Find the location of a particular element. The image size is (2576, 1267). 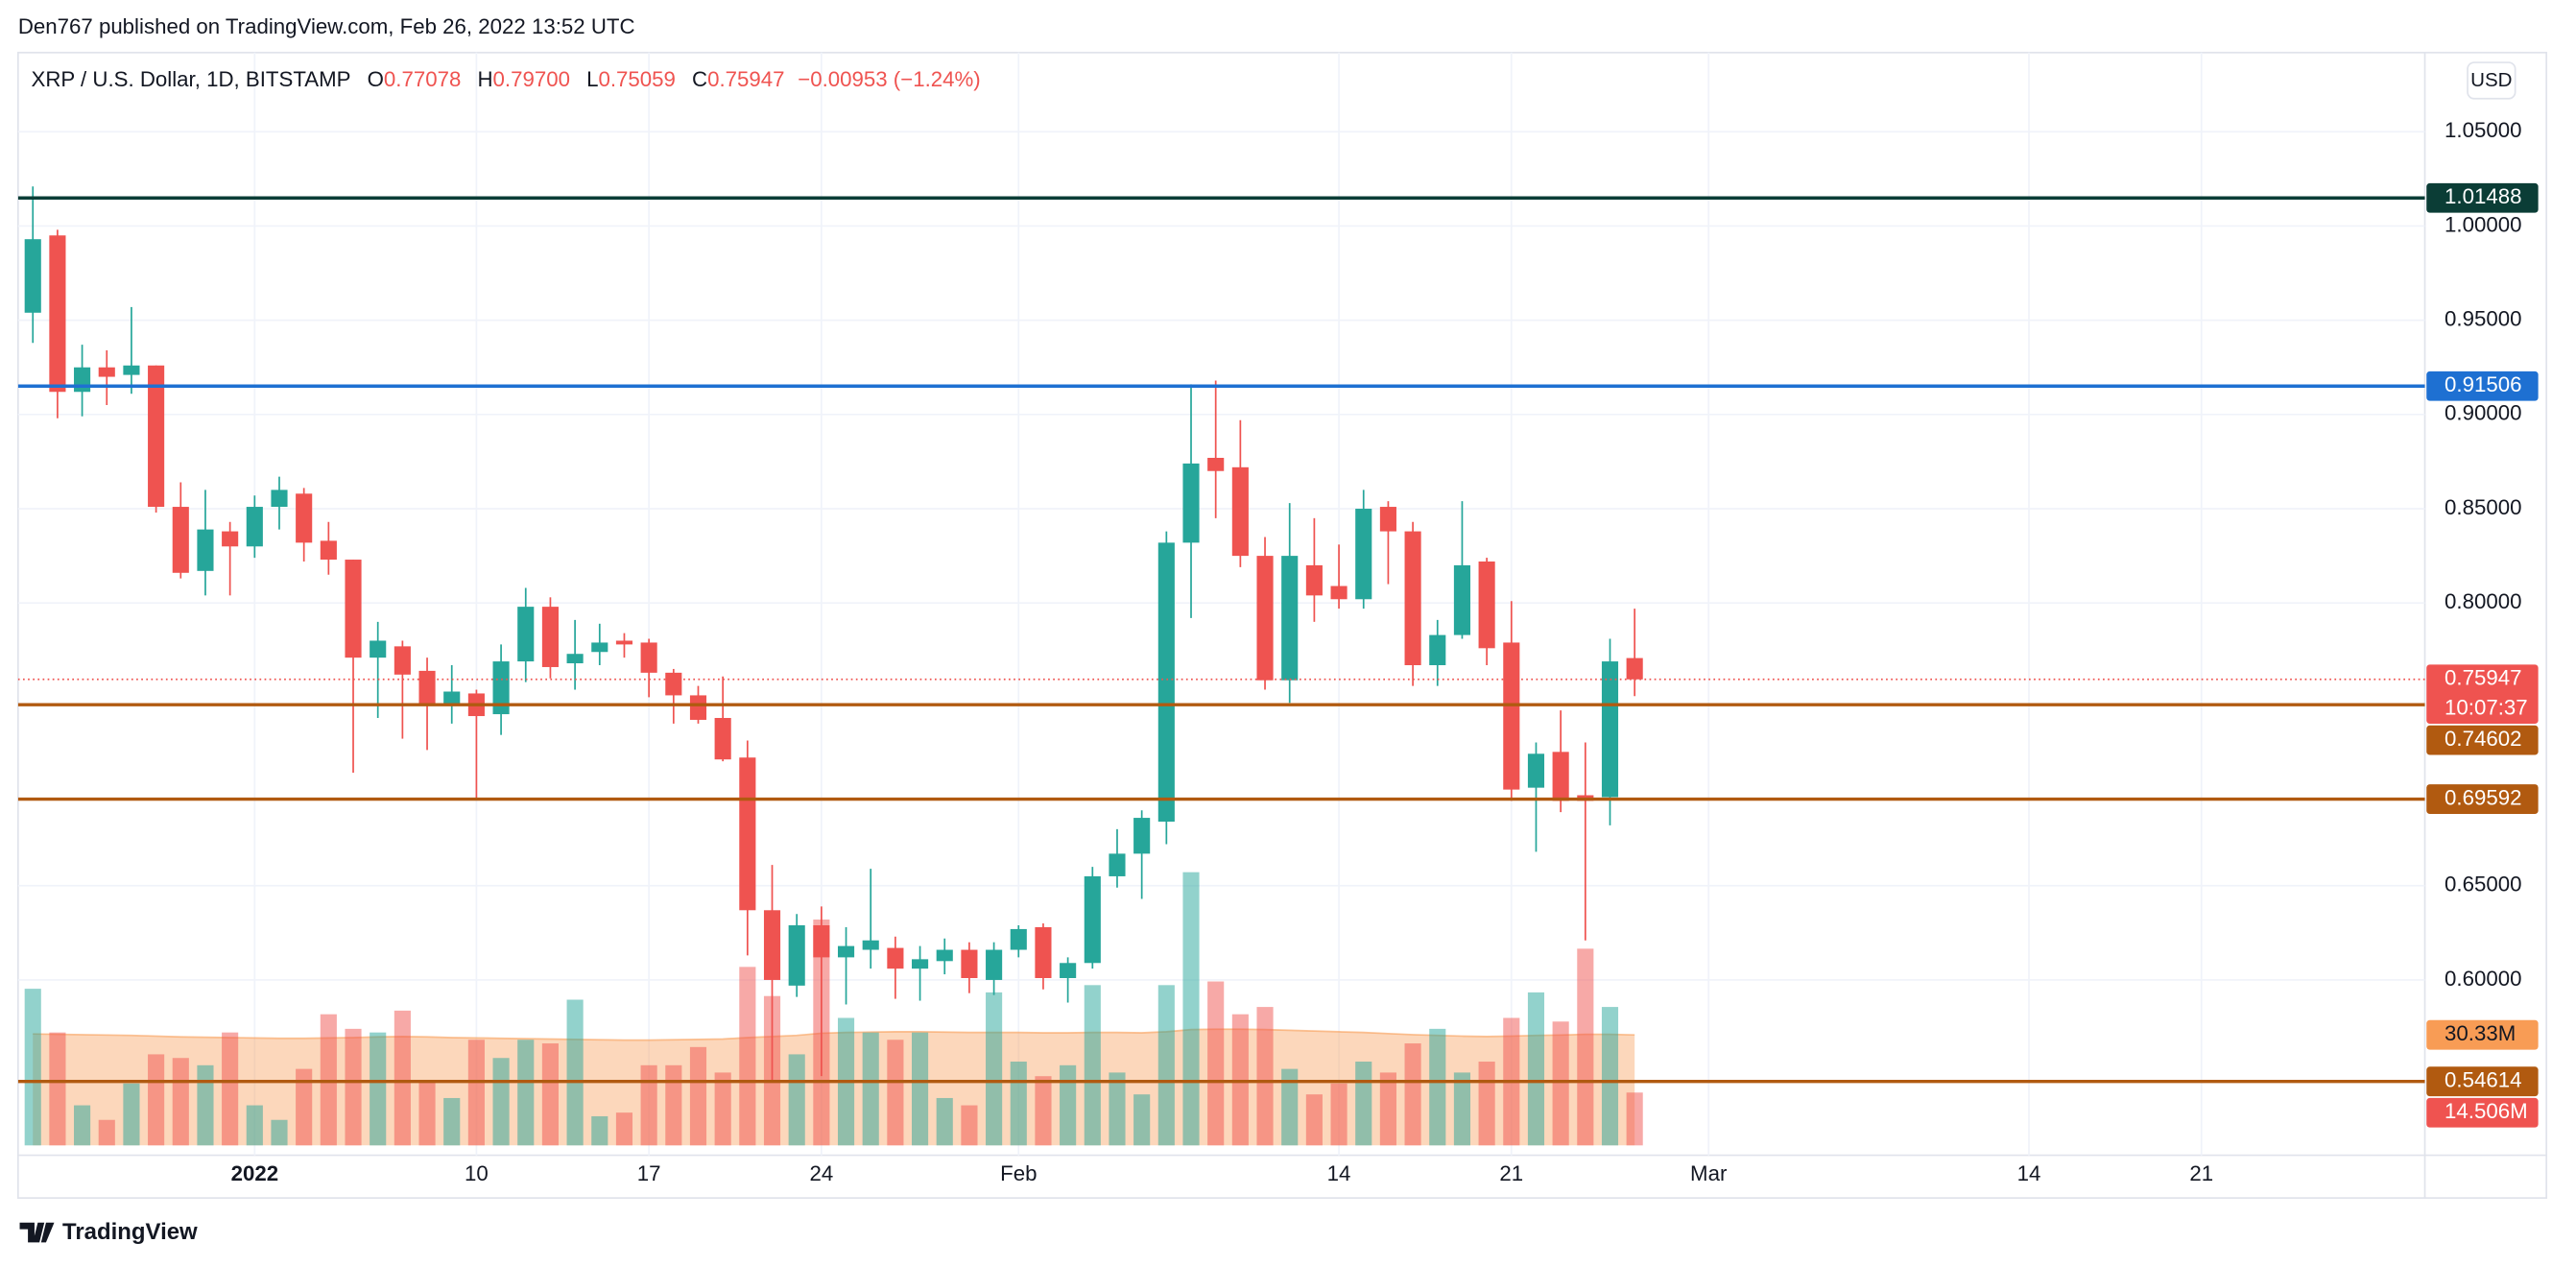

y-tick-label: 0.80000 is located at coordinates (2483, 601).